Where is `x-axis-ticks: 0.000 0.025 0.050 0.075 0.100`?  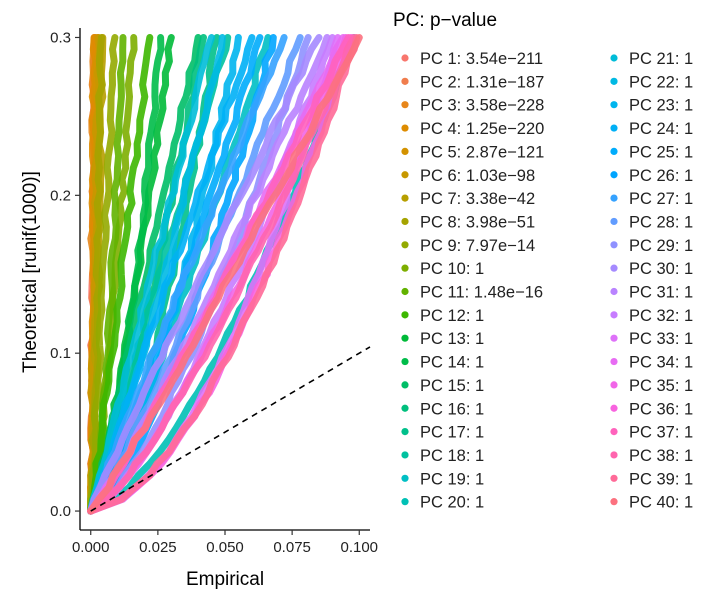
x-axis-ticks: 0.000 0.025 0.050 0.075 0.100 is located at coordinates (225, 543).